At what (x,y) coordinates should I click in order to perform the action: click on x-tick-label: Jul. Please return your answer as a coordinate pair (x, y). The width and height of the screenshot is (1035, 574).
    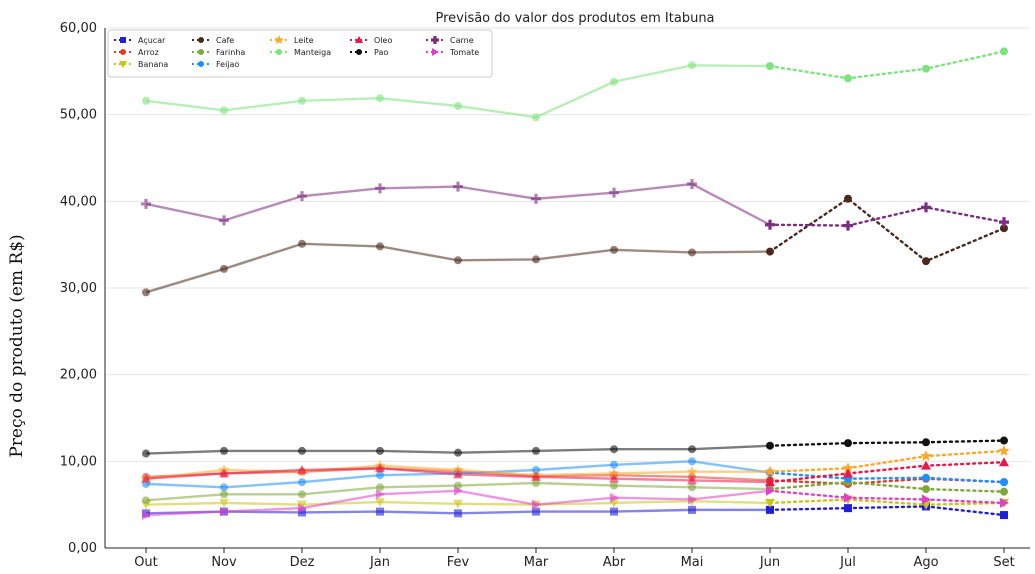
    Looking at the image, I should click on (847, 562).